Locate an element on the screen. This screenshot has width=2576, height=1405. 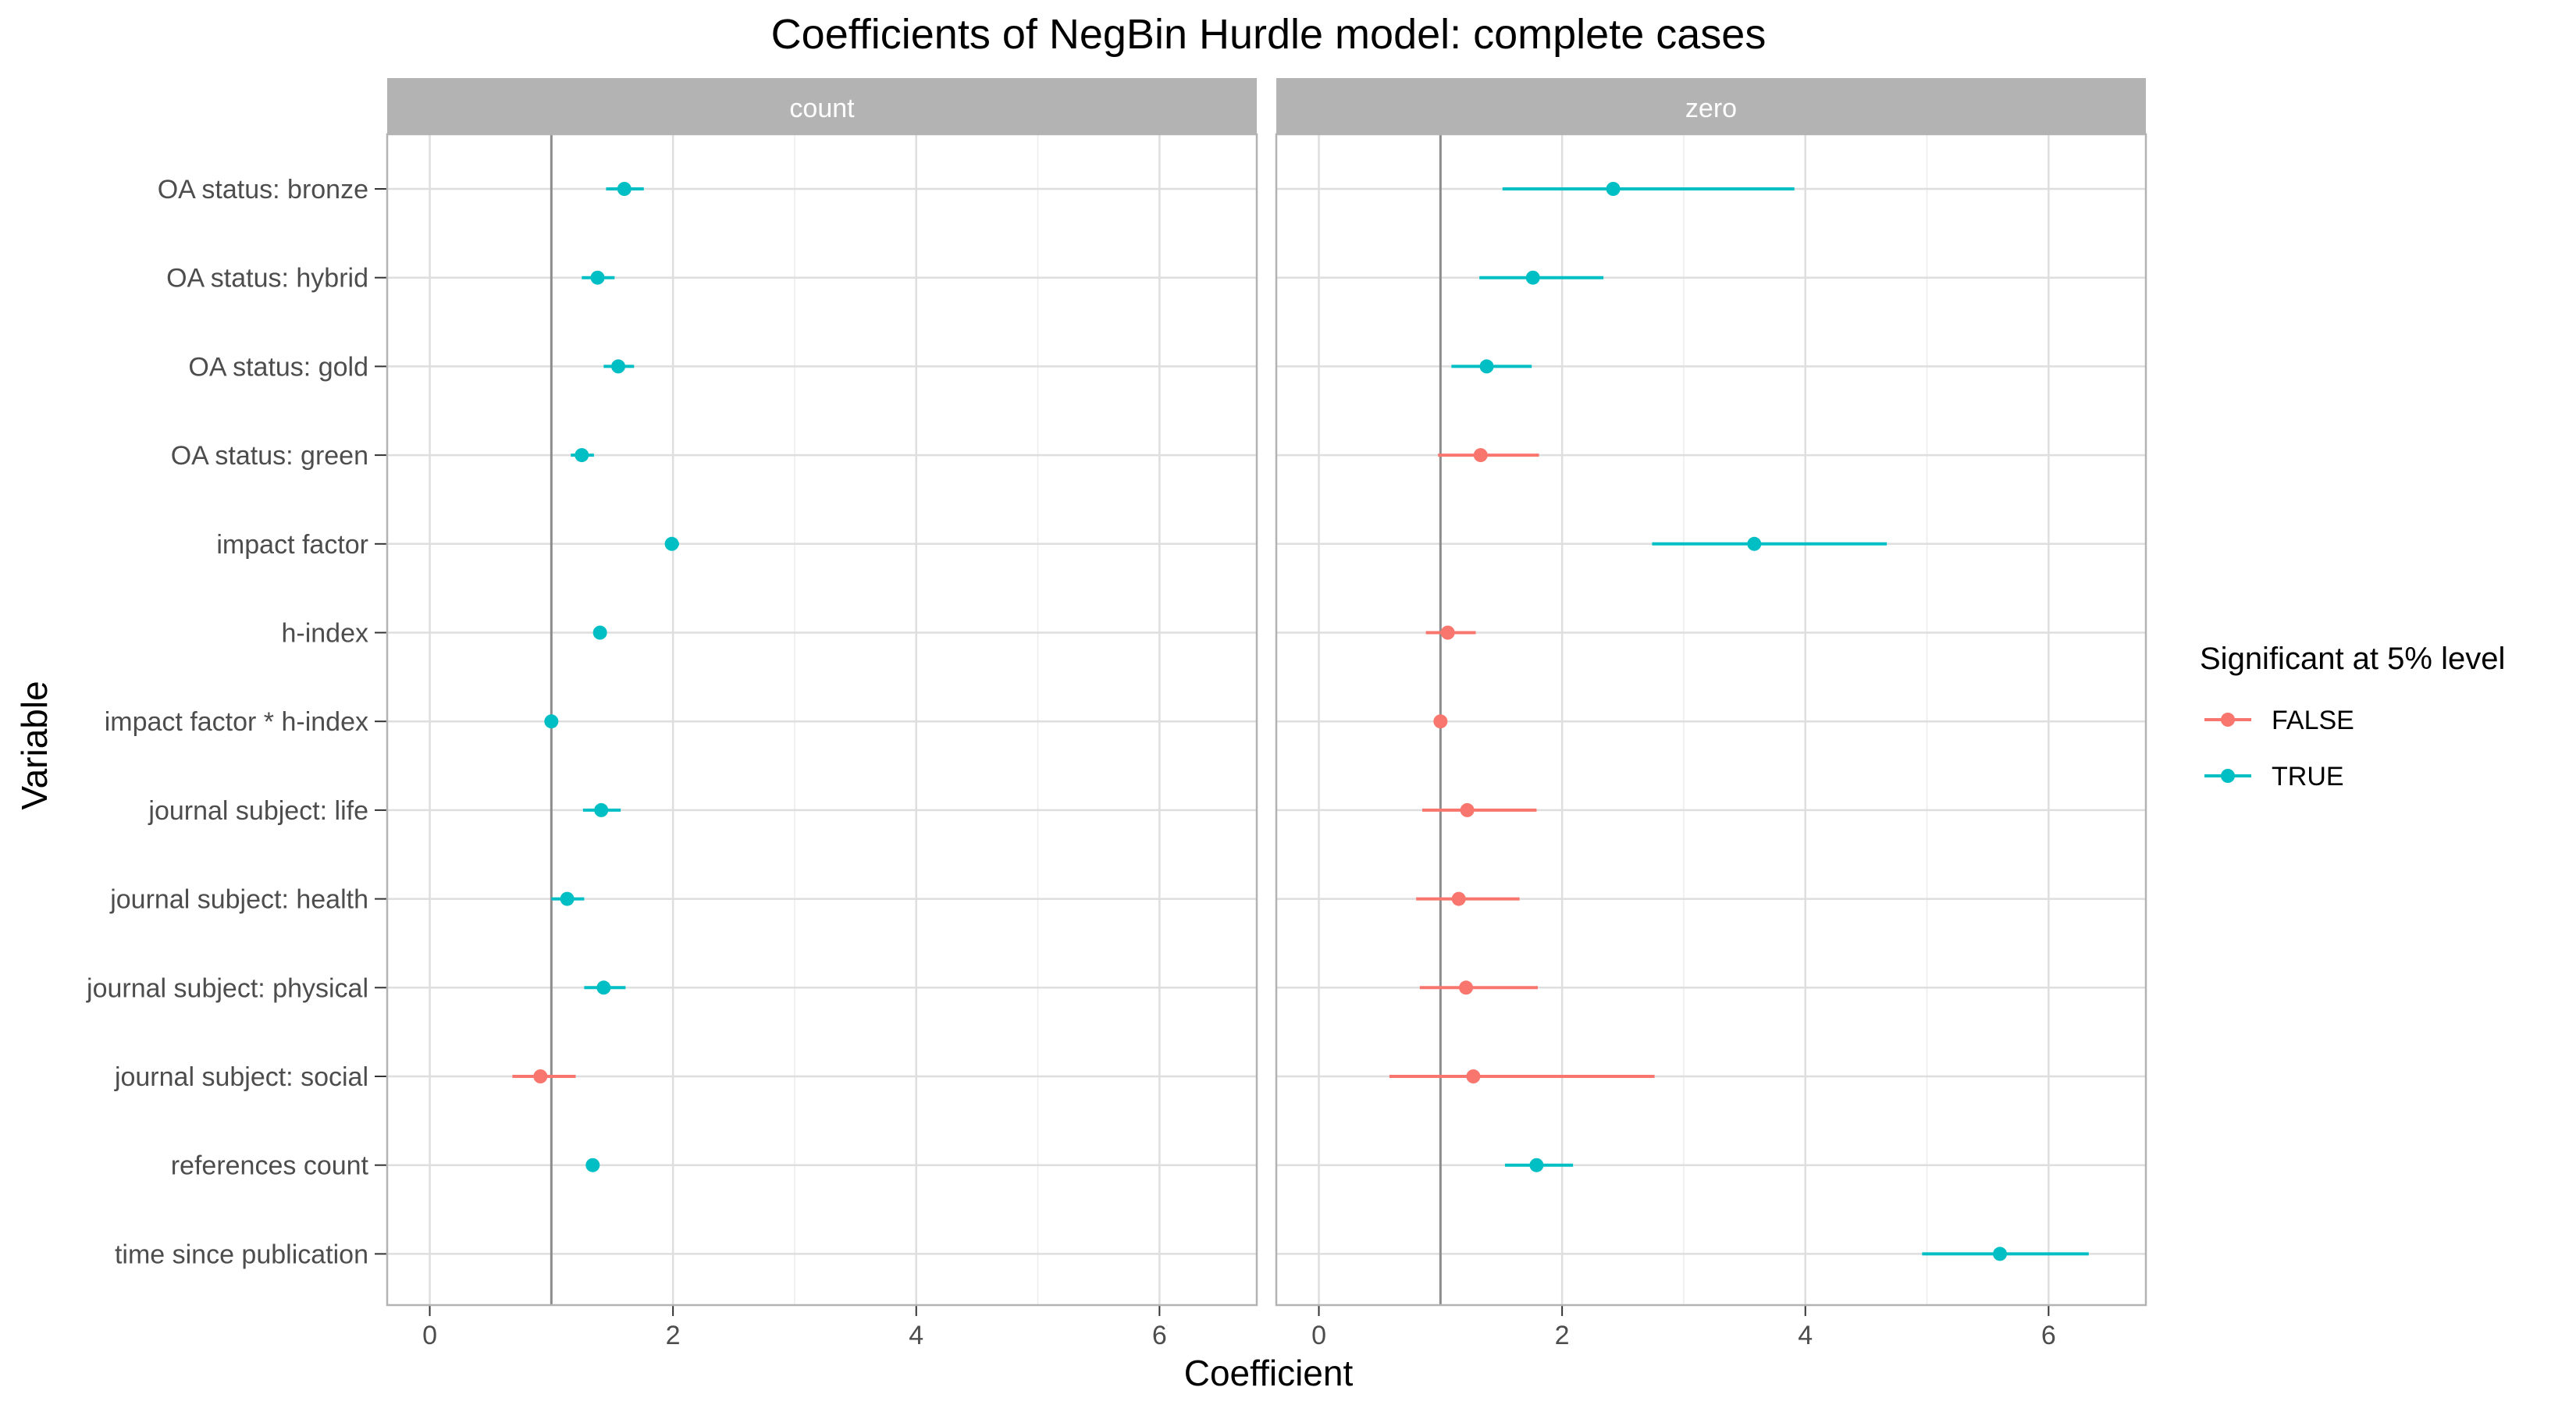
y-tick-label: references count is located at coordinates (270, 1166).